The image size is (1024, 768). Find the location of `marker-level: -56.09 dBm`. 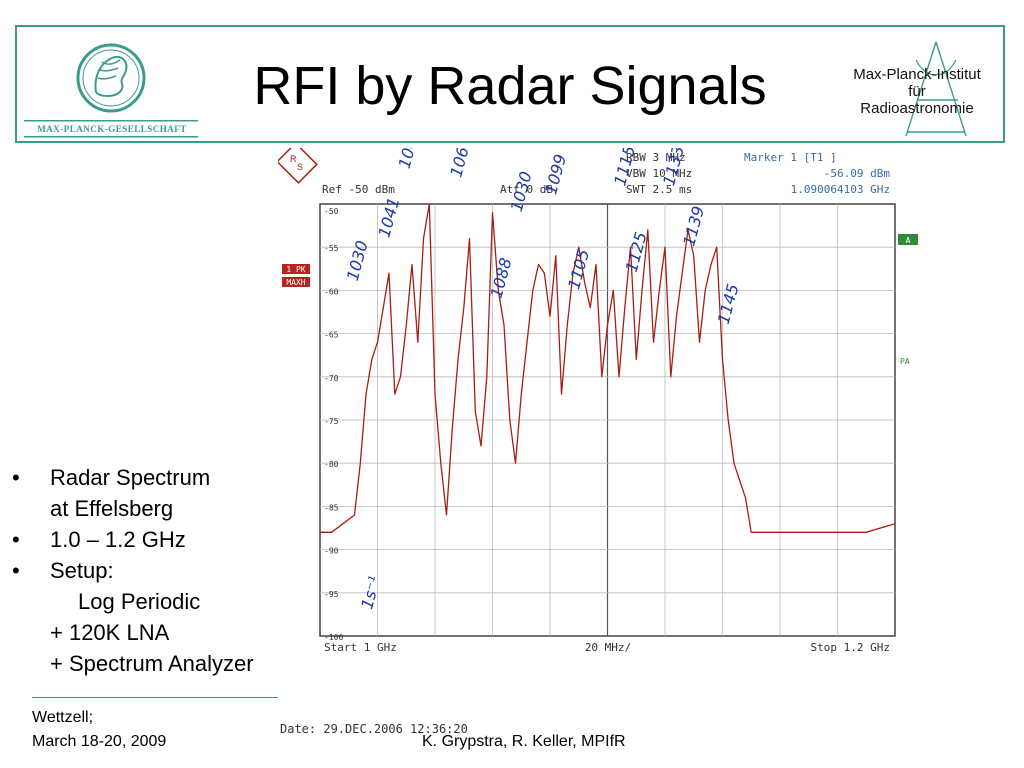

marker-level: -56.09 dBm is located at coordinates (857, 173).